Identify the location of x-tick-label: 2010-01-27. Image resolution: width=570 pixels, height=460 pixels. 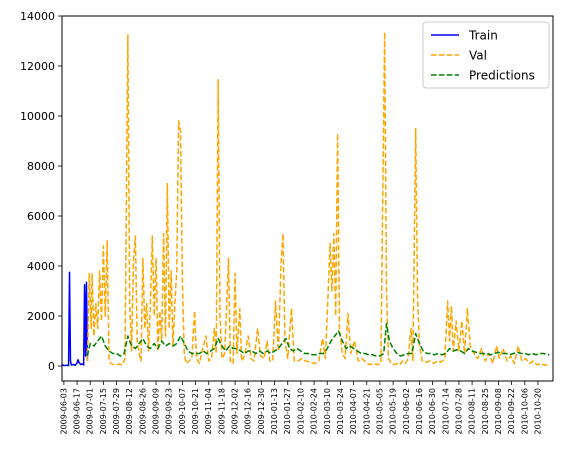
(287, 411).